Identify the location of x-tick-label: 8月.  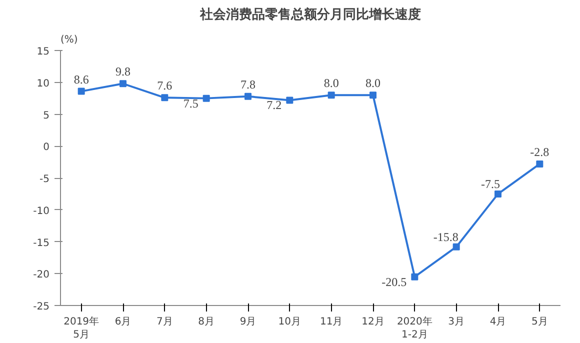
(206, 322).